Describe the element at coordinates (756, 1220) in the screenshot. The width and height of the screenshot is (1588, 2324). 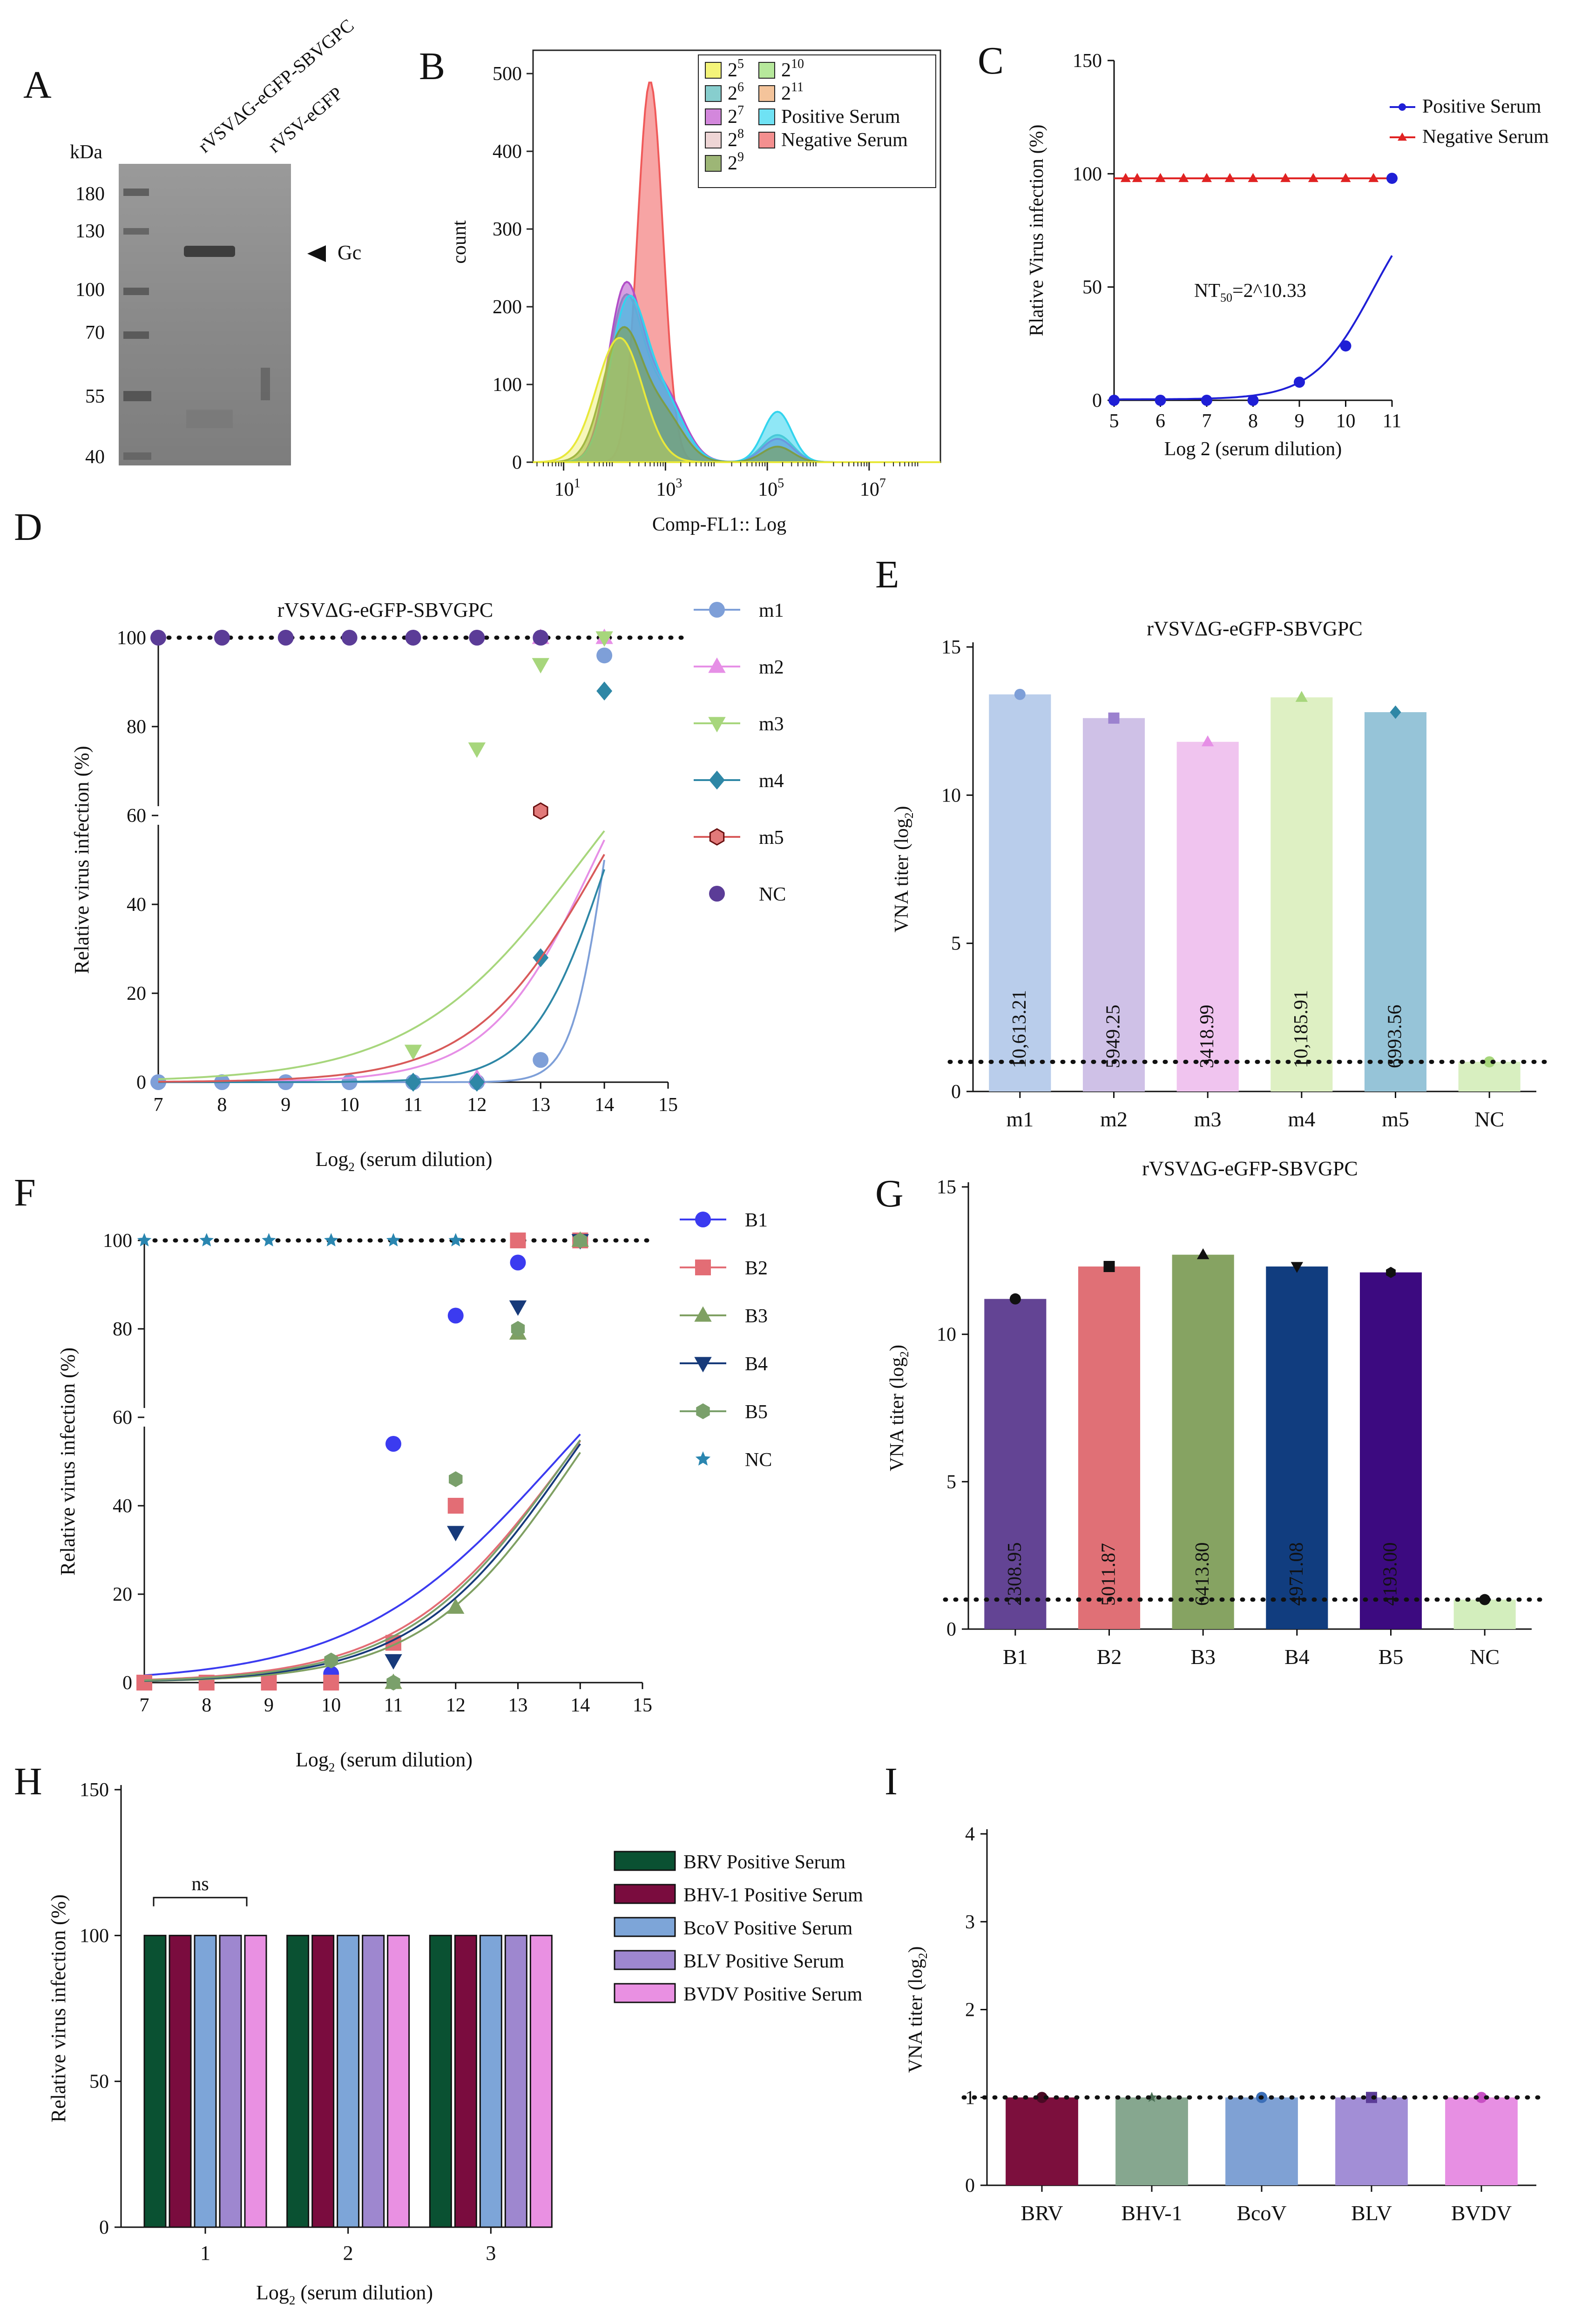
I see `legend-label-b1: B1` at that location.